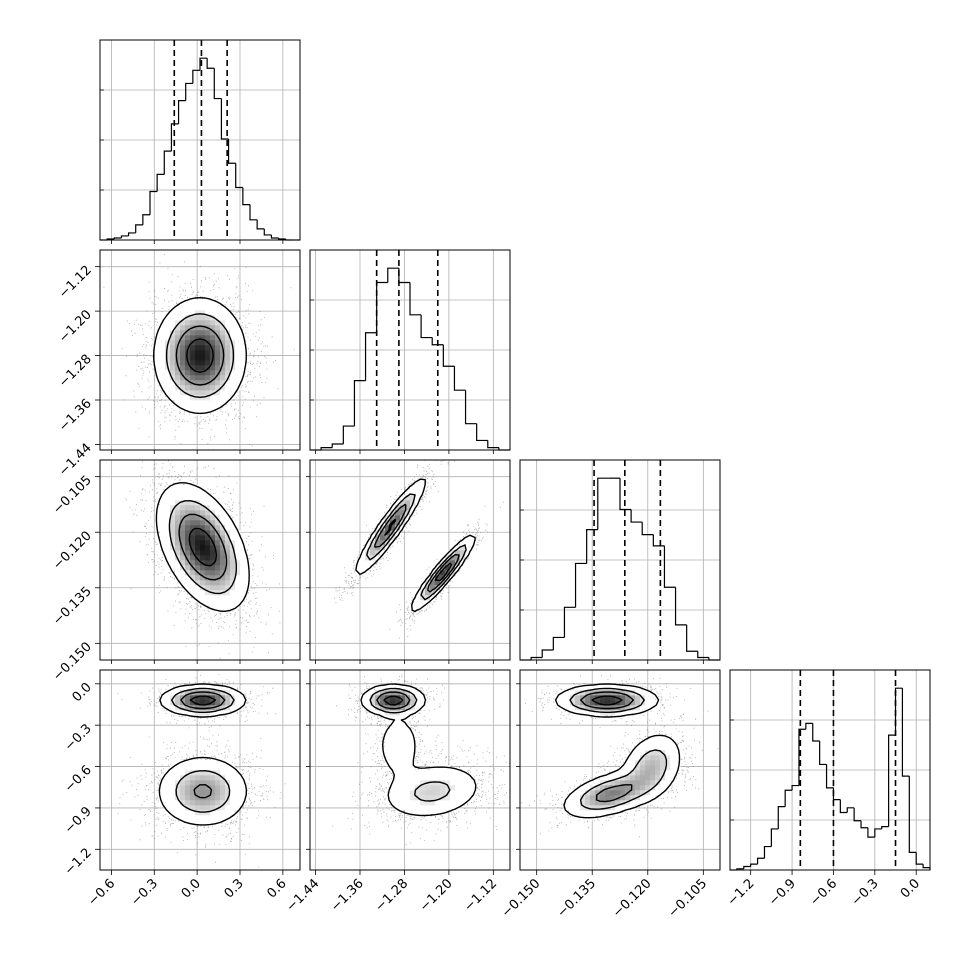 This screenshot has width=970, height=970. What do you see at coordinates (82, 692) in the screenshot?
I see `y-tick-label-3-4: 0.0` at bounding box center [82, 692].